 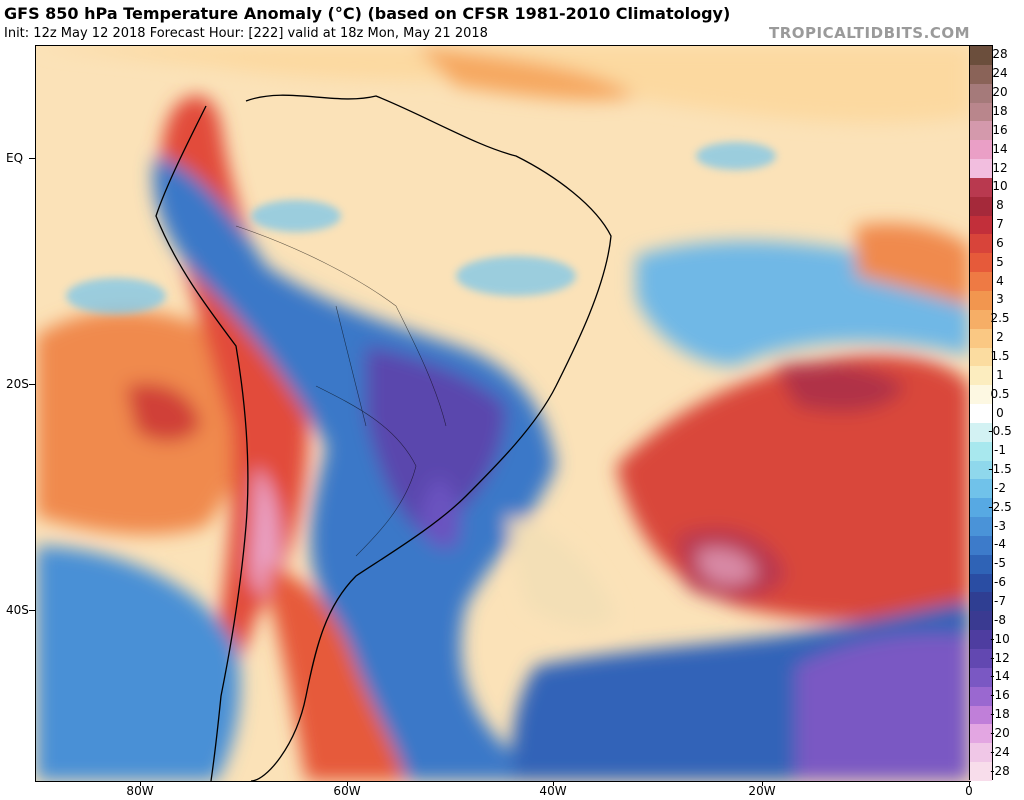 What do you see at coordinates (32, 610) in the screenshot?
I see `lat-tick-40s` at bounding box center [32, 610].